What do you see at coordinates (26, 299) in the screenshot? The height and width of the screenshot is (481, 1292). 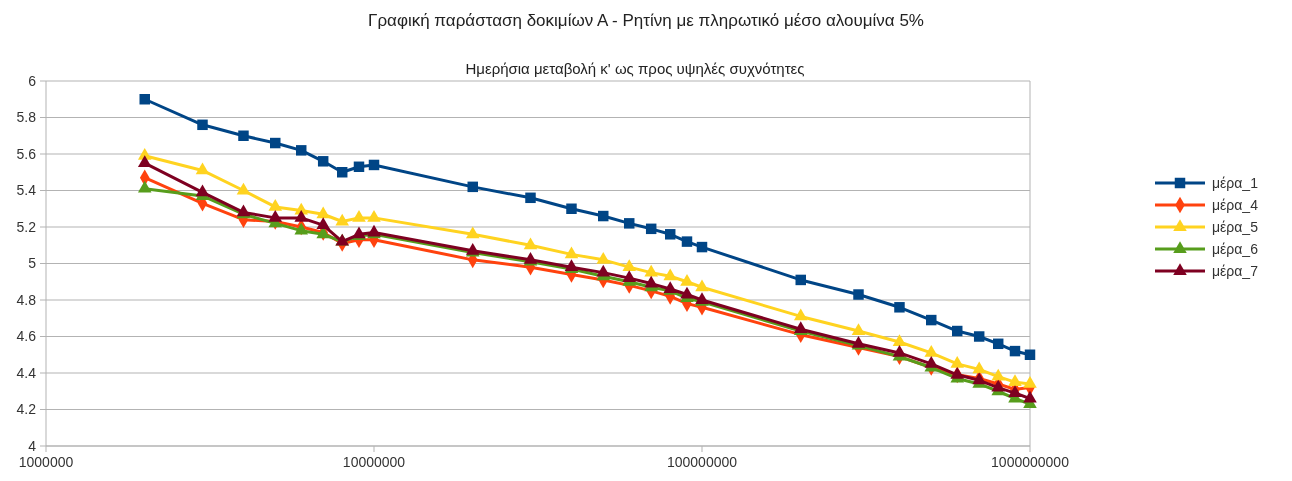 I see `y-tick-label: 4.8` at bounding box center [26, 299].